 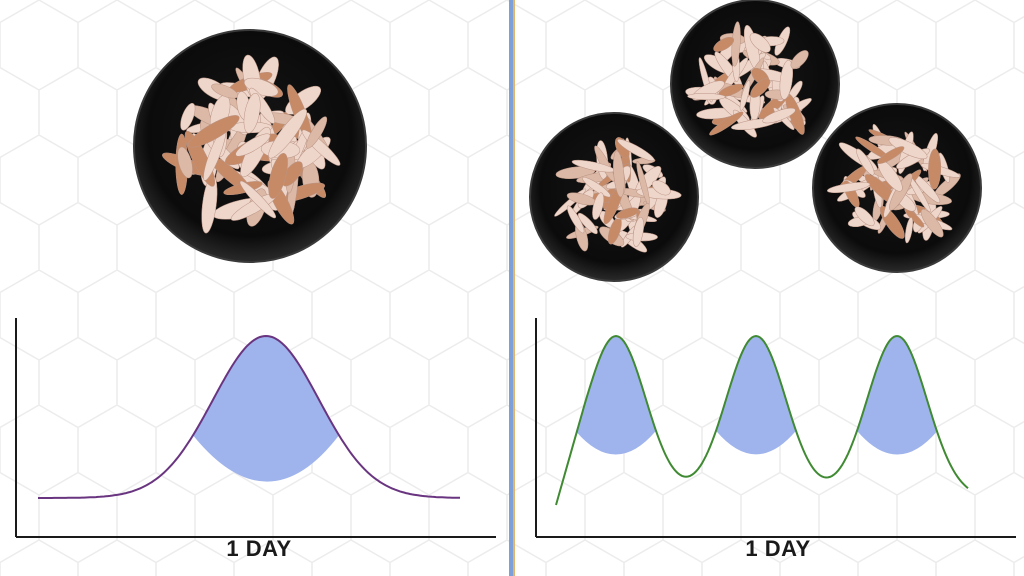 I want to click on day-label-right: 1 DAY, so click(x=778, y=548).